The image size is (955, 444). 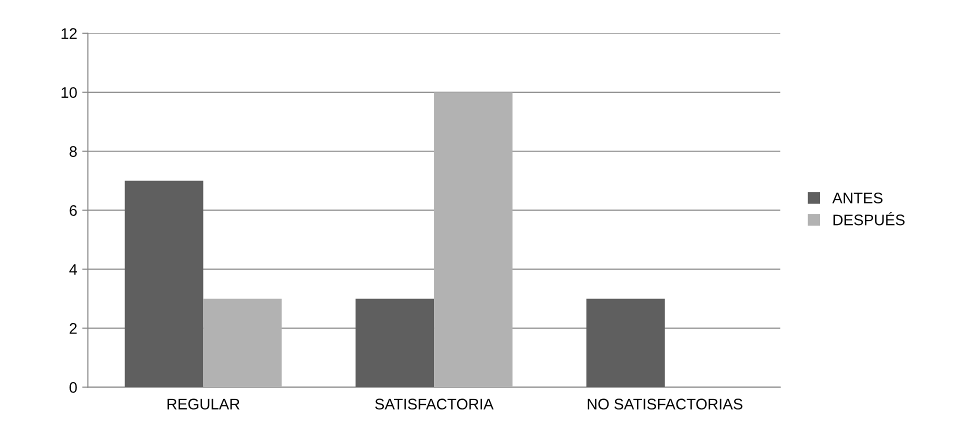 What do you see at coordinates (69, 33) in the screenshot?
I see `y-tick-label: 12` at bounding box center [69, 33].